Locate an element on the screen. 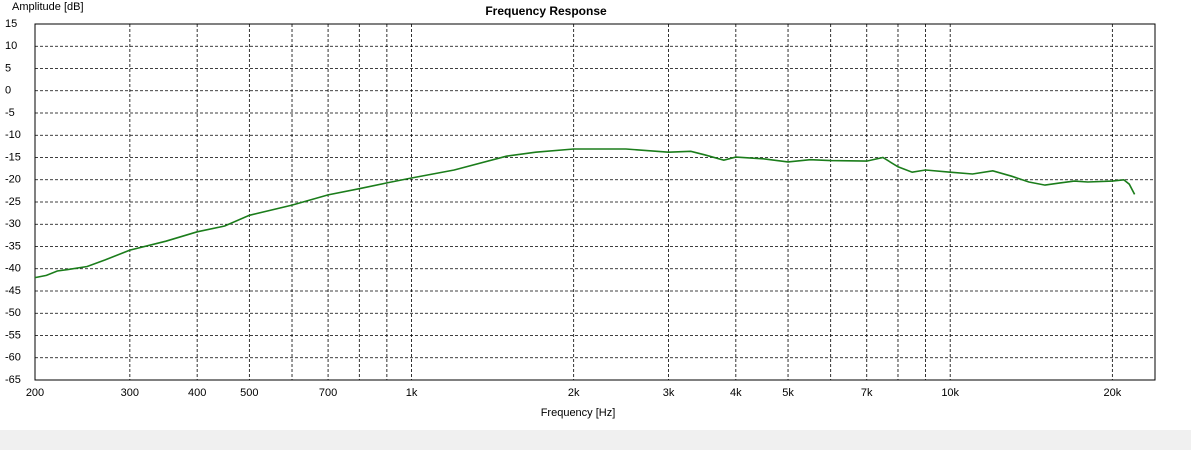 The height and width of the screenshot is (450, 1191). y-tick-label: 0 is located at coordinates (8, 91).